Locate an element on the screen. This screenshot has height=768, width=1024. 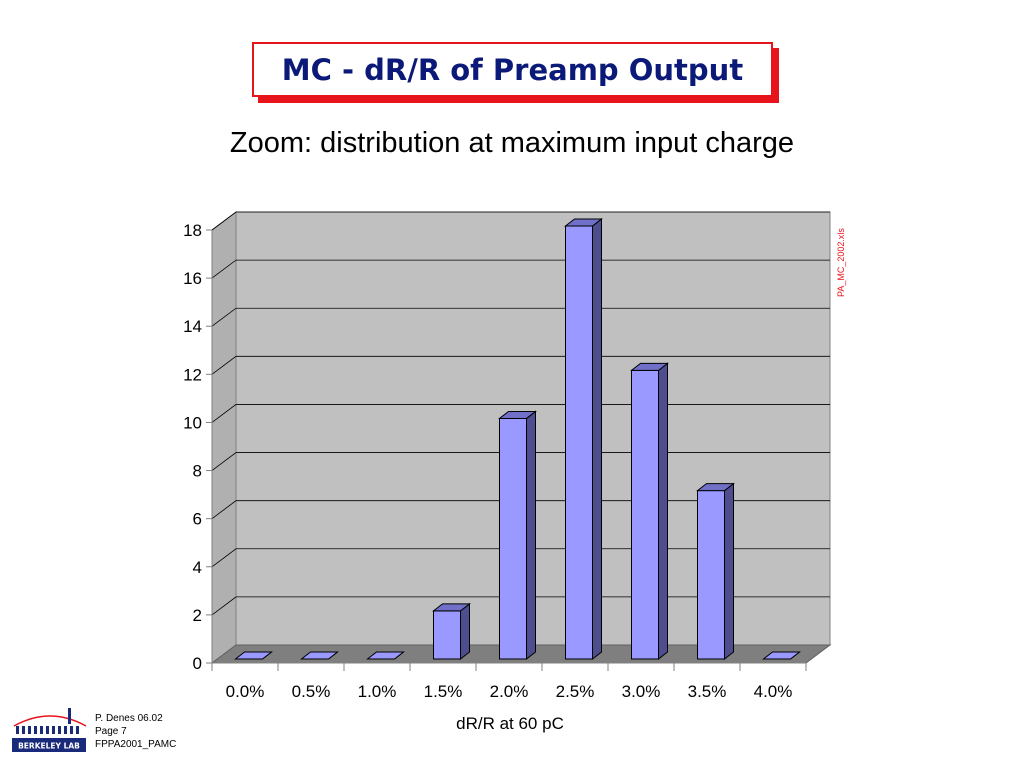
slide-title-box: MC - dR/R of Preamp Output is located at coordinates (512, 69).